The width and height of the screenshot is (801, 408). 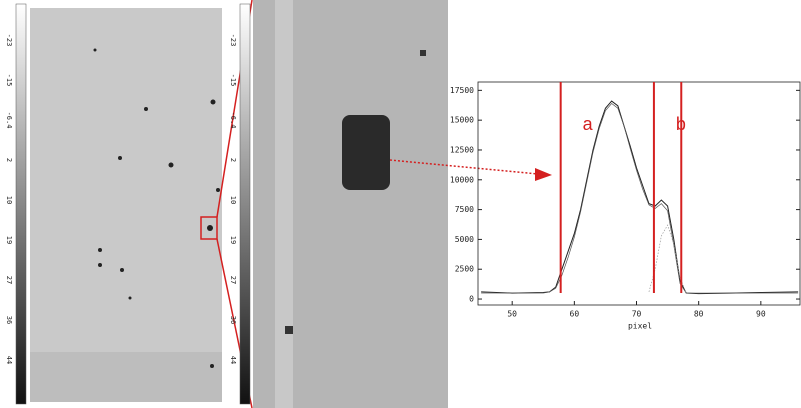 I want to click on arrow-head, so click(x=543, y=174).